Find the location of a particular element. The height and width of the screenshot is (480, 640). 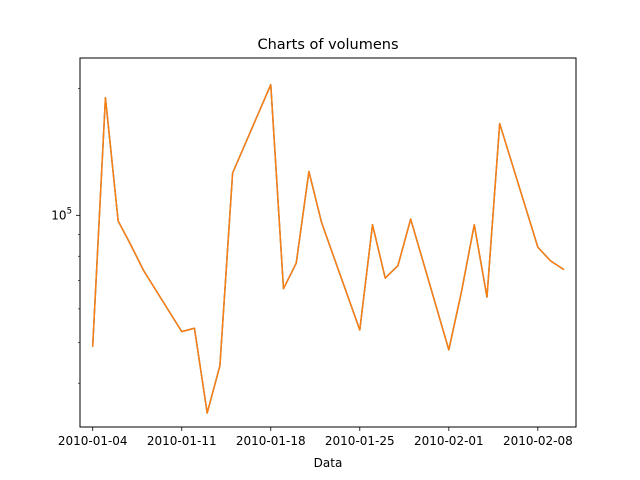

y-axis: 105 is located at coordinates (65, 236).